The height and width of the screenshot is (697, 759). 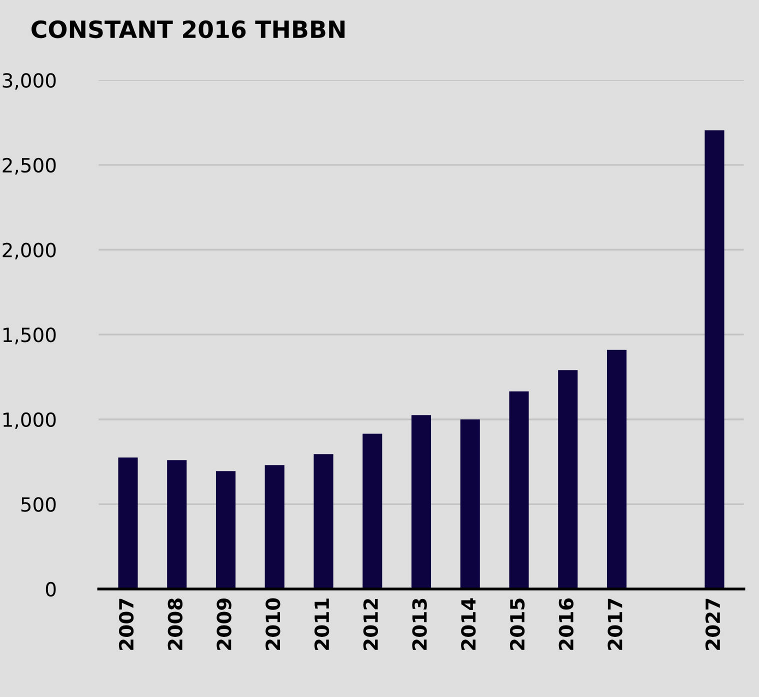 What do you see at coordinates (188, 29) in the screenshot?
I see `chart-title: CONSTANT 2016 THBBN` at bounding box center [188, 29].